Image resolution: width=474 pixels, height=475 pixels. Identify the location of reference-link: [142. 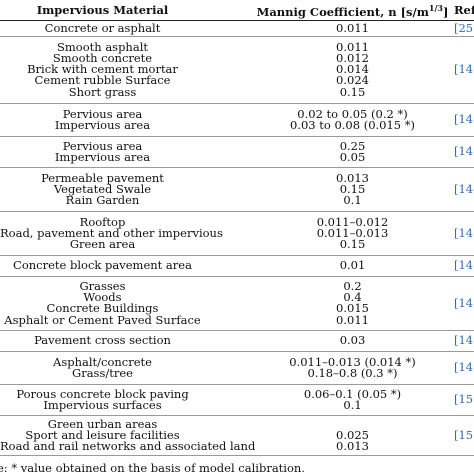
(462, 120).